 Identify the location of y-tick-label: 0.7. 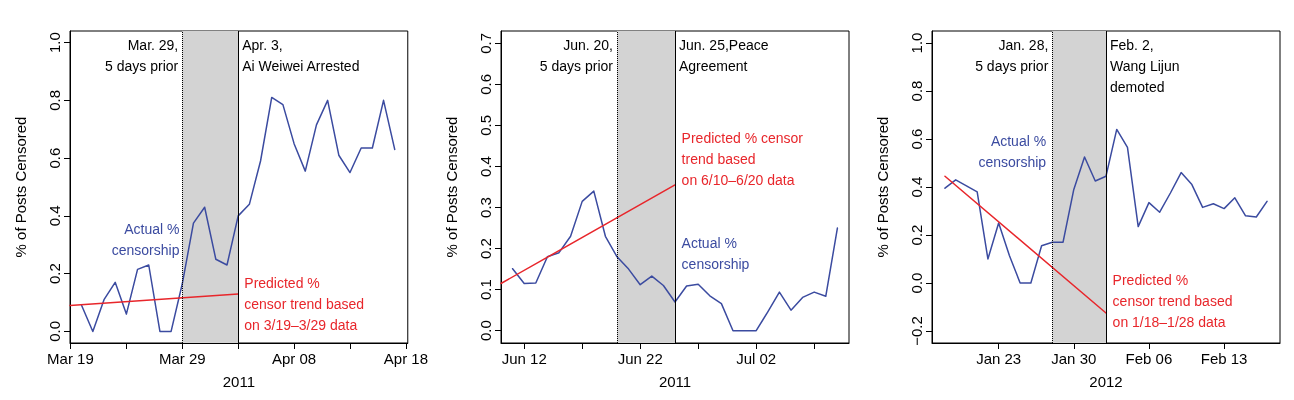
(485, 43).